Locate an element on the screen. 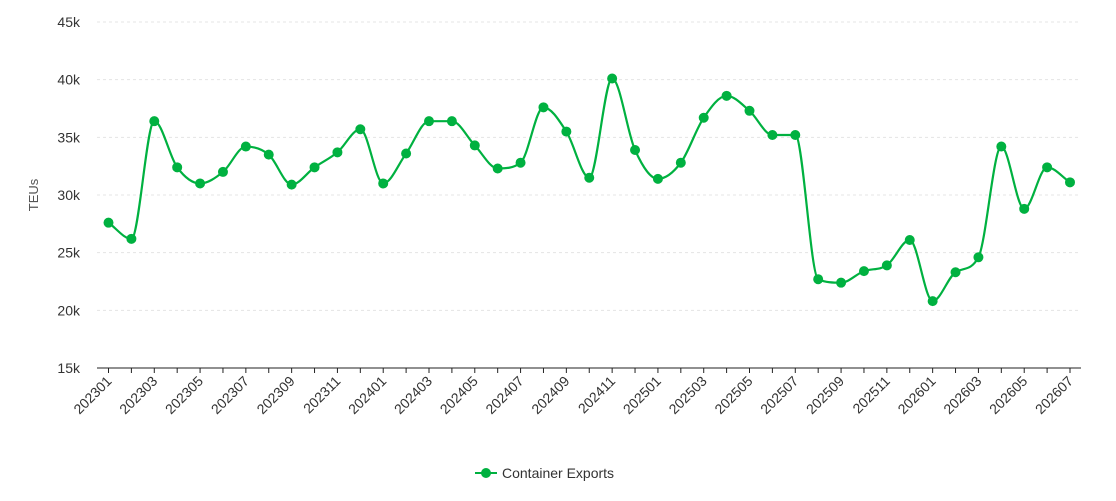 Image resolution: width=1116 pixels, height=501 pixels. y-tick-label: 40k is located at coordinates (69, 80).